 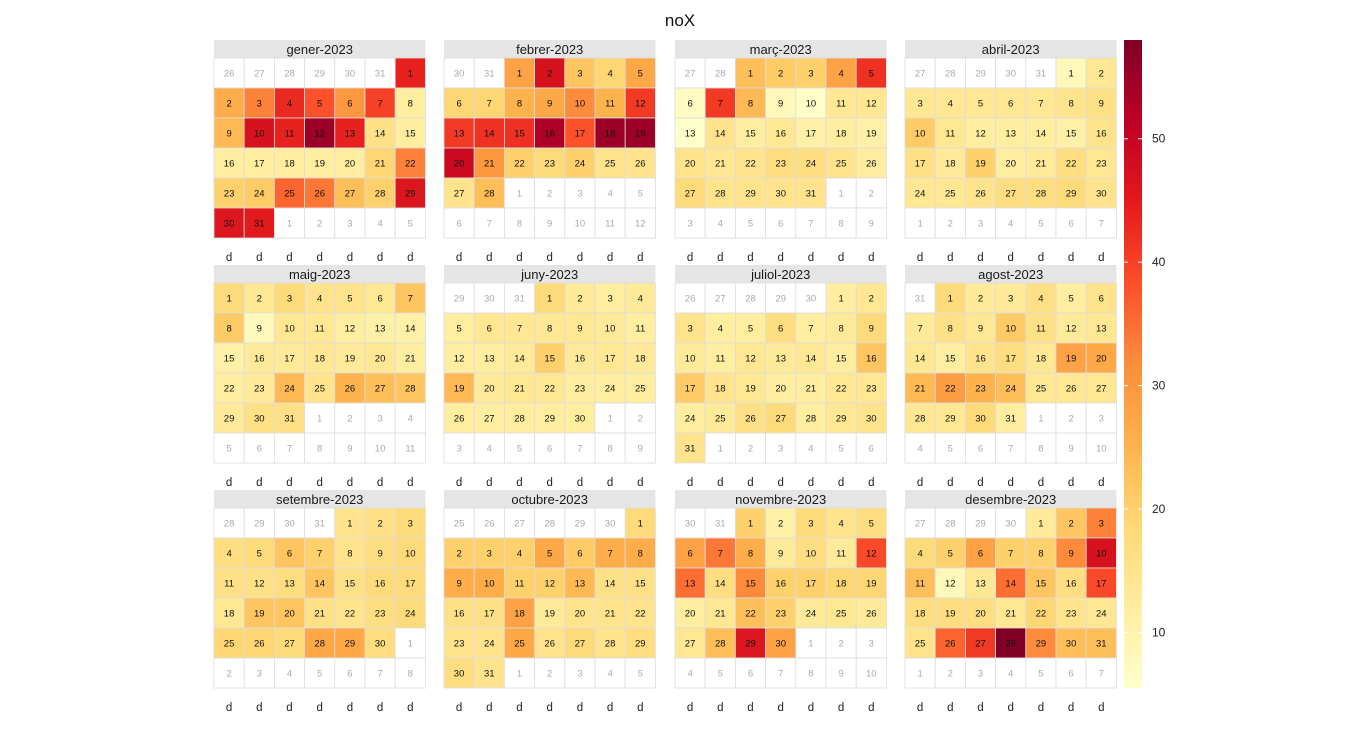 What do you see at coordinates (380, 74) in the screenshot?
I see `day-number: 31` at bounding box center [380, 74].